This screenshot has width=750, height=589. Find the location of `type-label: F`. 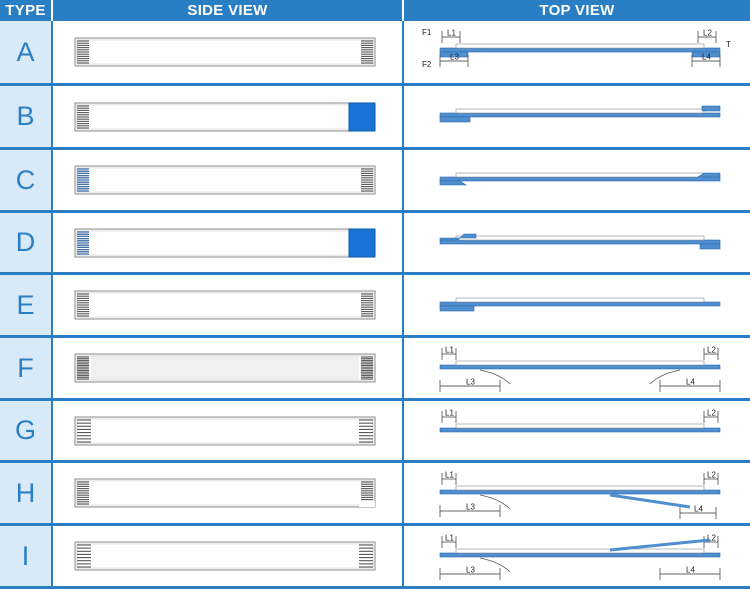

type-label: F is located at coordinates (25, 368).